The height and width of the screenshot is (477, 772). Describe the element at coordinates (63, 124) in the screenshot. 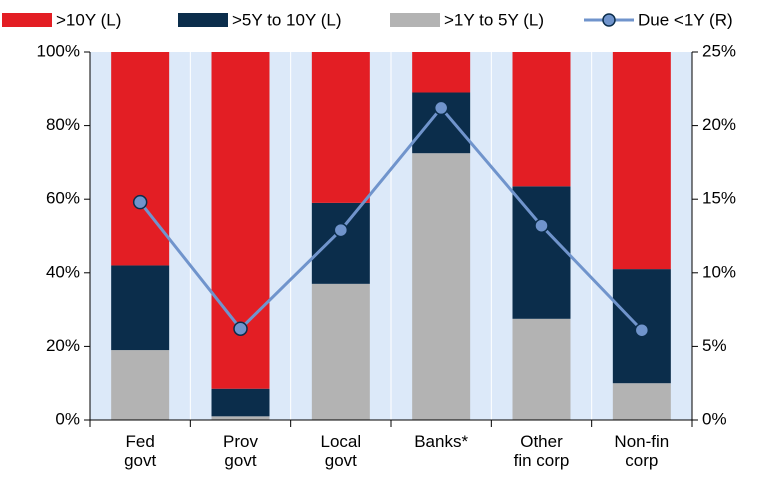

I see `y-tick-label: 80%` at that location.